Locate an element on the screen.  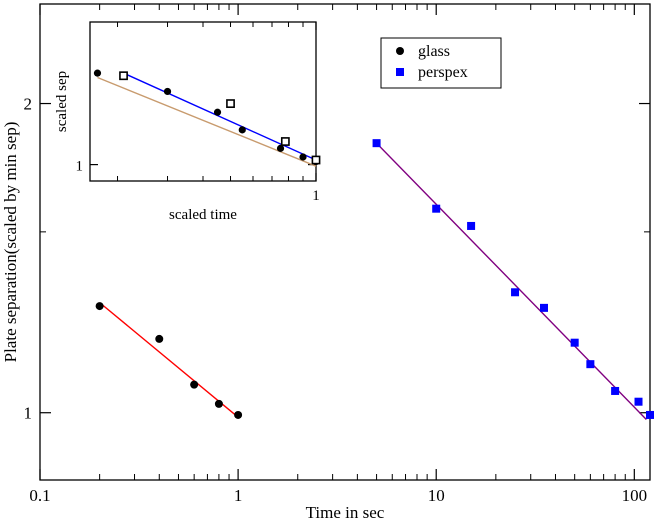
legend-box is located at coordinates (441, 63).